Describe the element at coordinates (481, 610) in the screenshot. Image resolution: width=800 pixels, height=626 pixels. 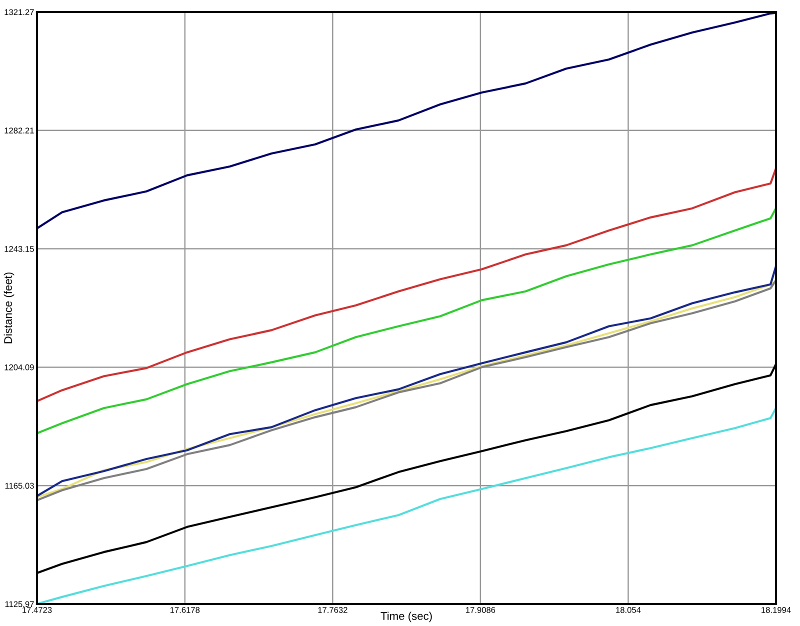
I see `x-tick-label: 17.9086` at that location.